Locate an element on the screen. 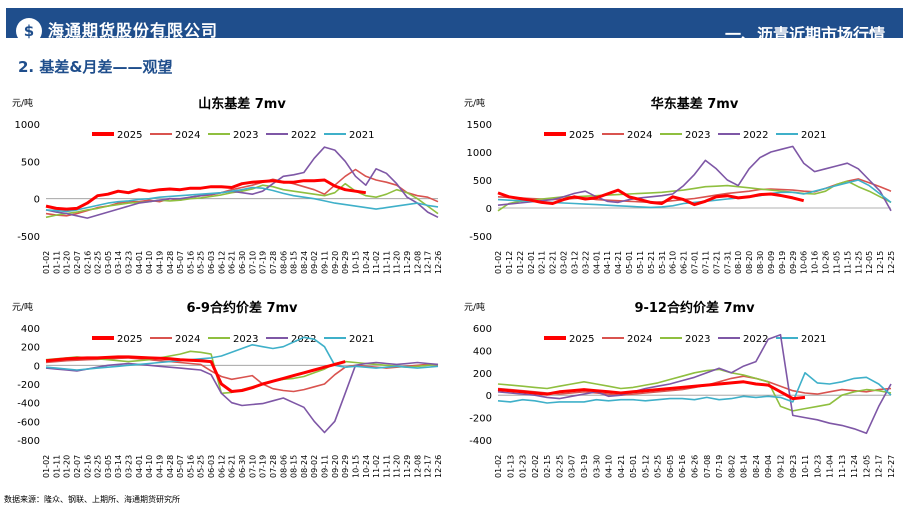 The height and width of the screenshot is (510, 903). x-tick-label: 06-26 is located at coordinates (695, 466).